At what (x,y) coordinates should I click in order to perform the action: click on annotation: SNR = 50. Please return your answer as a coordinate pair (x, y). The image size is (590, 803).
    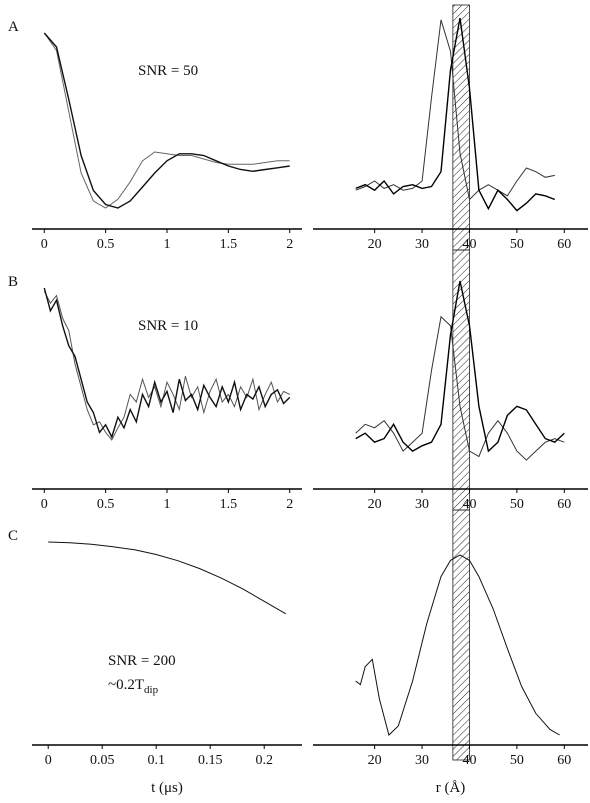
    Looking at the image, I should click on (168, 71).